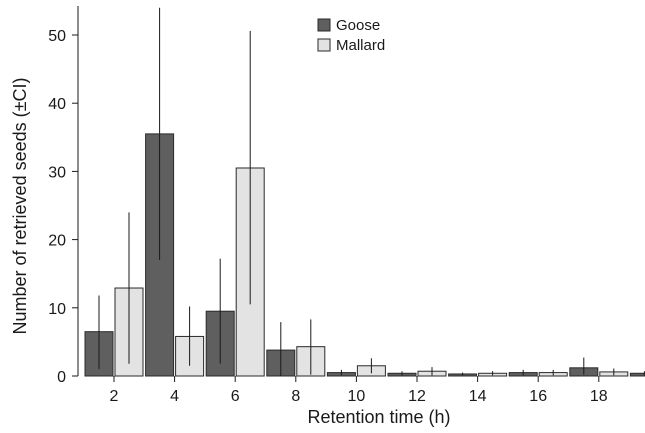 This screenshot has width=645, height=433. Describe the element at coordinates (57, 36) in the screenshot. I see `y-tick-label-50: 50` at that location.